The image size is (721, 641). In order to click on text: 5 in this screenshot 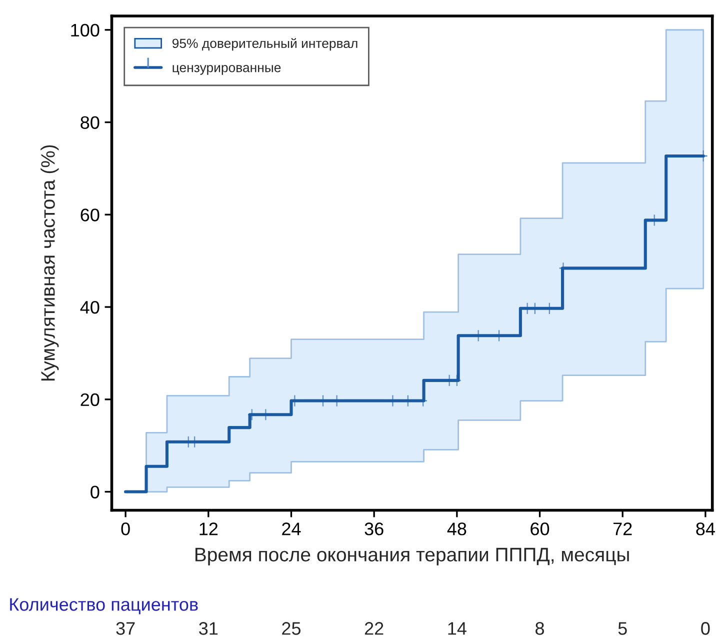, I will do `click(622, 628)`.